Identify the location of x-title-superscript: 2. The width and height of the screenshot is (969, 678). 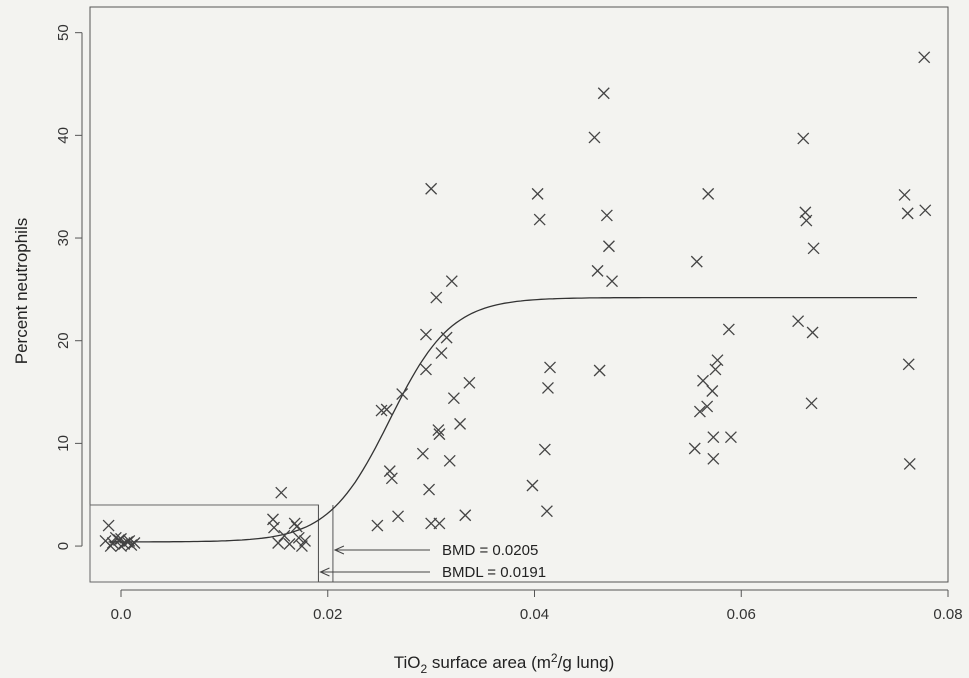
(554, 658).